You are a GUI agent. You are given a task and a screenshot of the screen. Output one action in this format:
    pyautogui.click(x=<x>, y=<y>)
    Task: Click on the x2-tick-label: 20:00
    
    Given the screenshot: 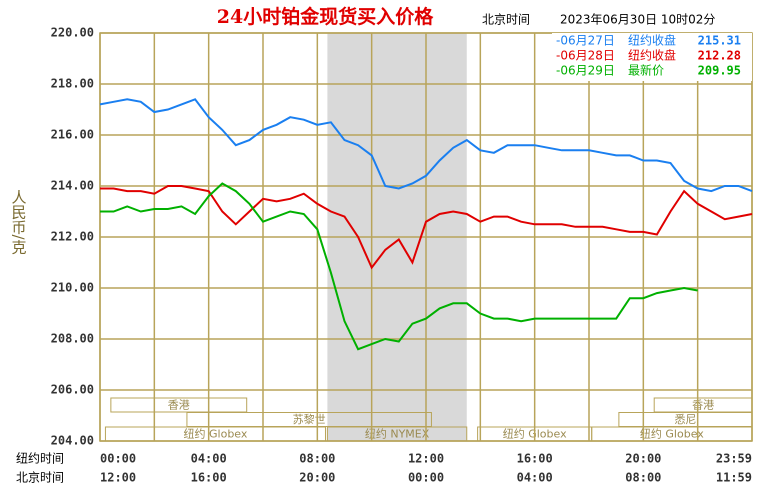 What is the action you would take?
    pyautogui.click(x=317, y=478)
    